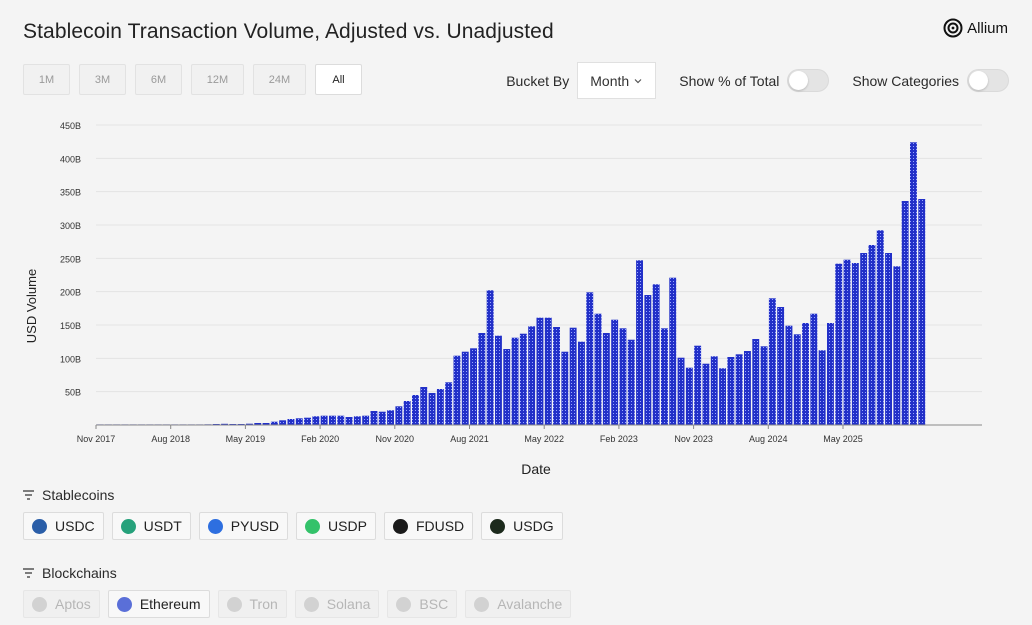 Image resolution: width=1032 pixels, height=625 pixels. Describe the element at coordinates (338, 79) in the screenshot. I see `range-all-button: All` at that location.